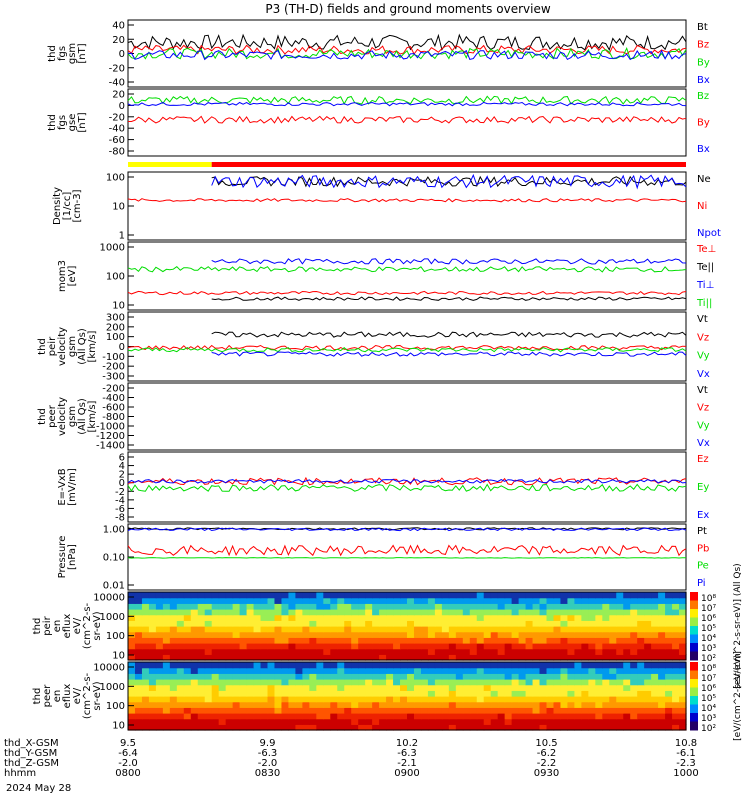 The image size is (750, 800). What do you see at coordinates (694, 709) in the screenshot?
I see `colorbar-swatch` at bounding box center [694, 709].